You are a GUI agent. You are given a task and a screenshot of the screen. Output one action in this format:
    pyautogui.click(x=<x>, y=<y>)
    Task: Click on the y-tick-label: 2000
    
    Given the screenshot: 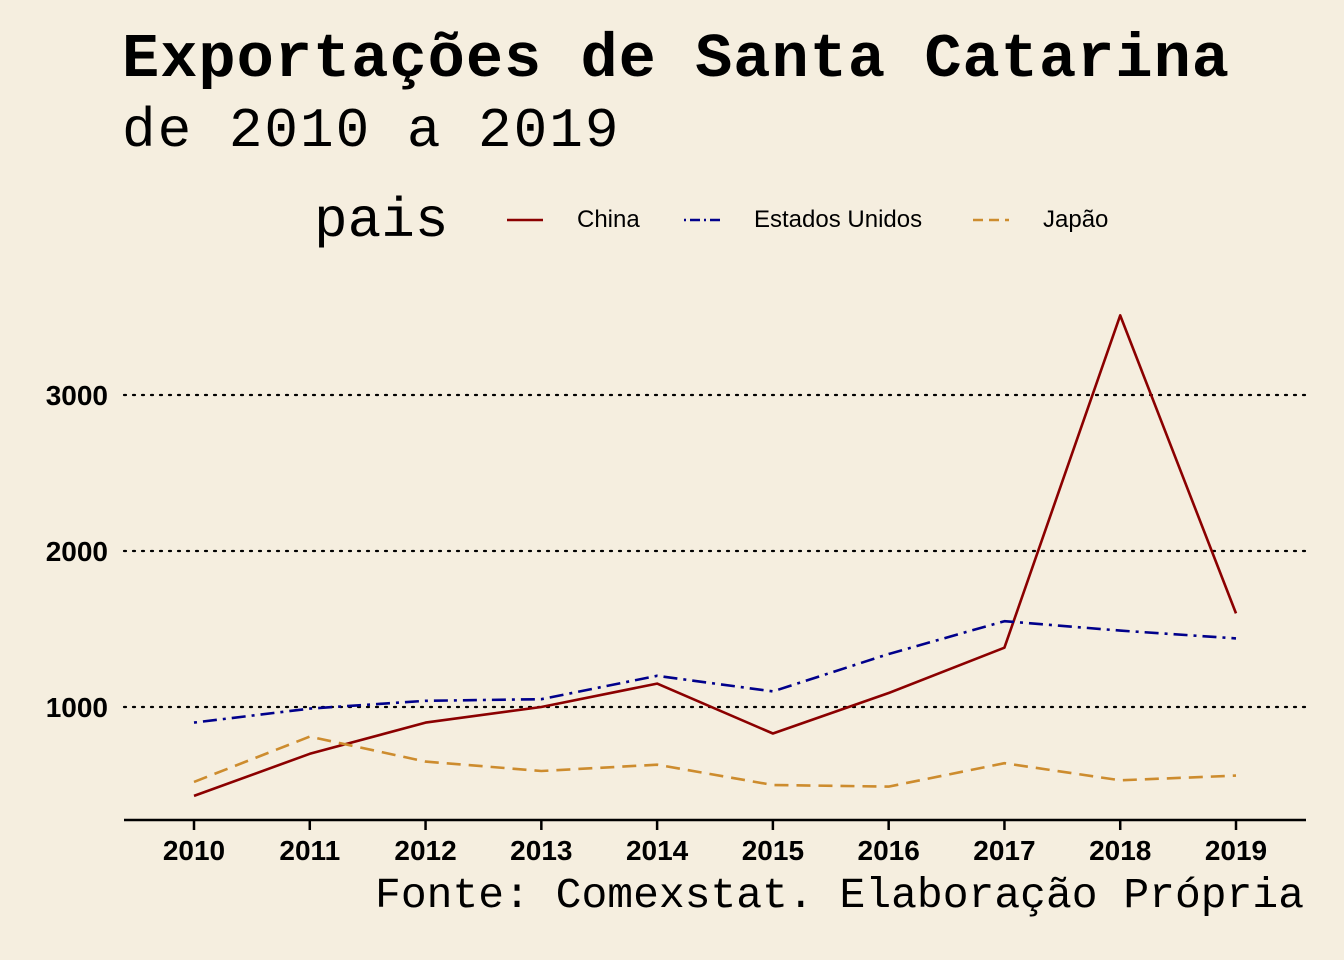 What is the action you would take?
    pyautogui.click(x=77, y=551)
    